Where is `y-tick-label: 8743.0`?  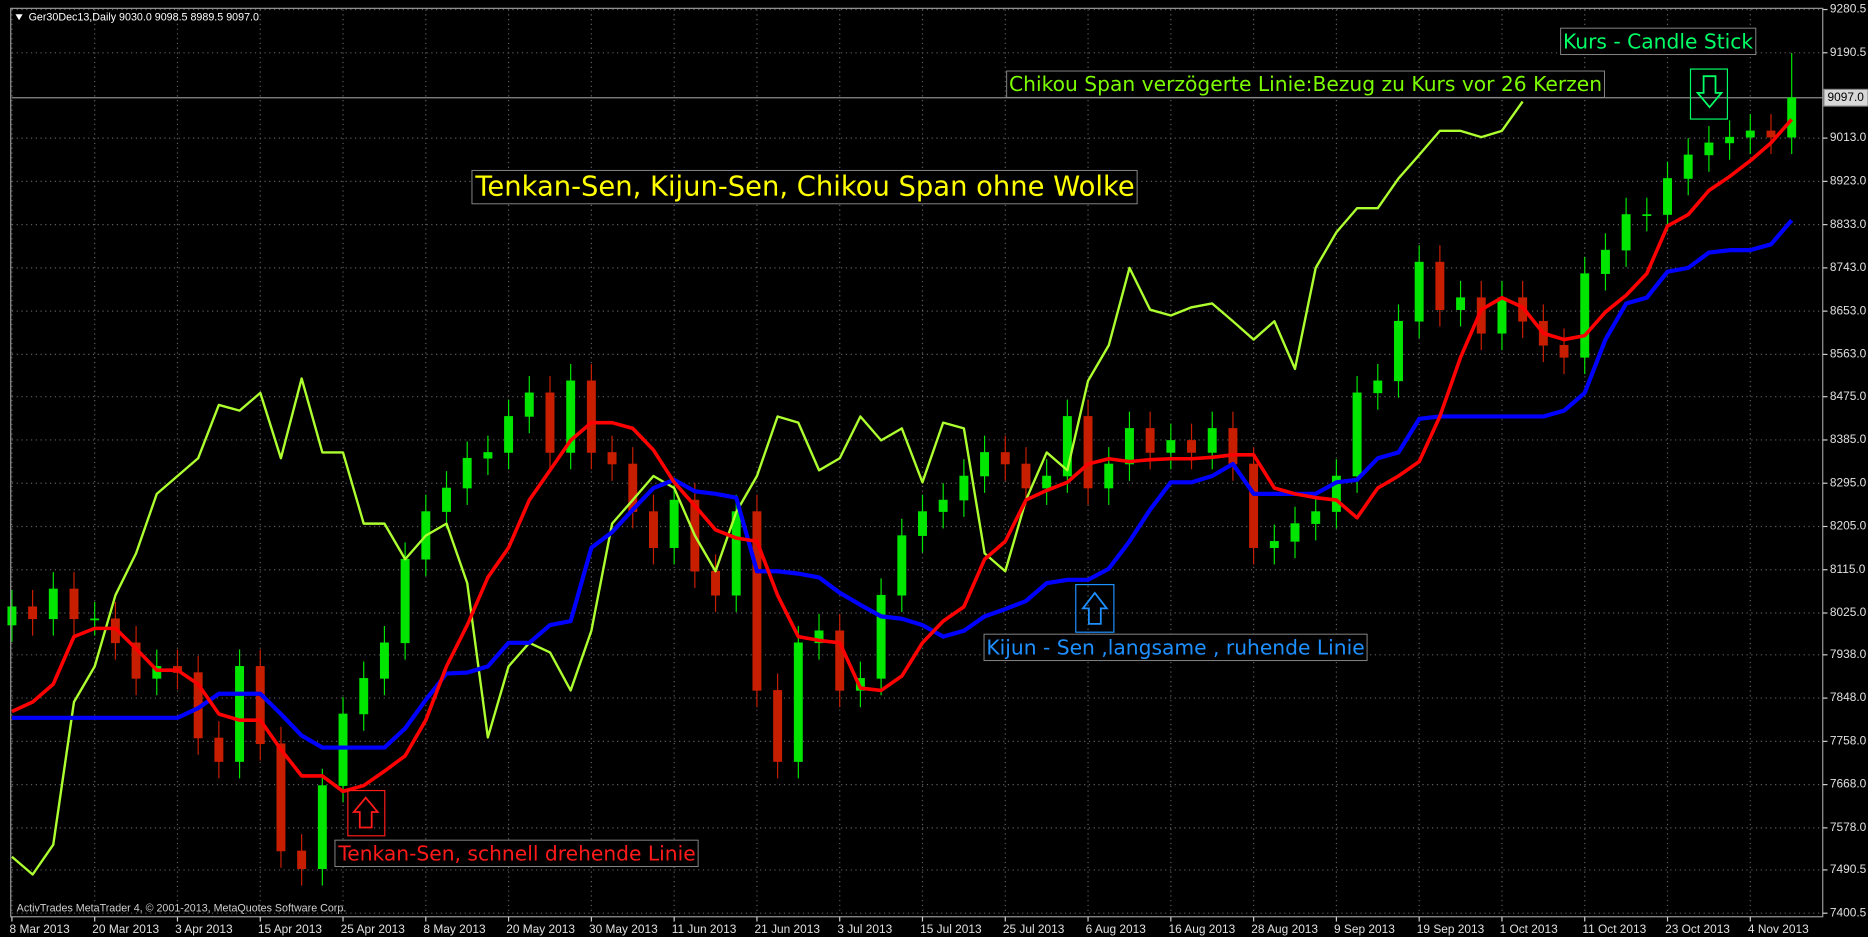 y-tick-label: 8743.0 is located at coordinates (1848, 267).